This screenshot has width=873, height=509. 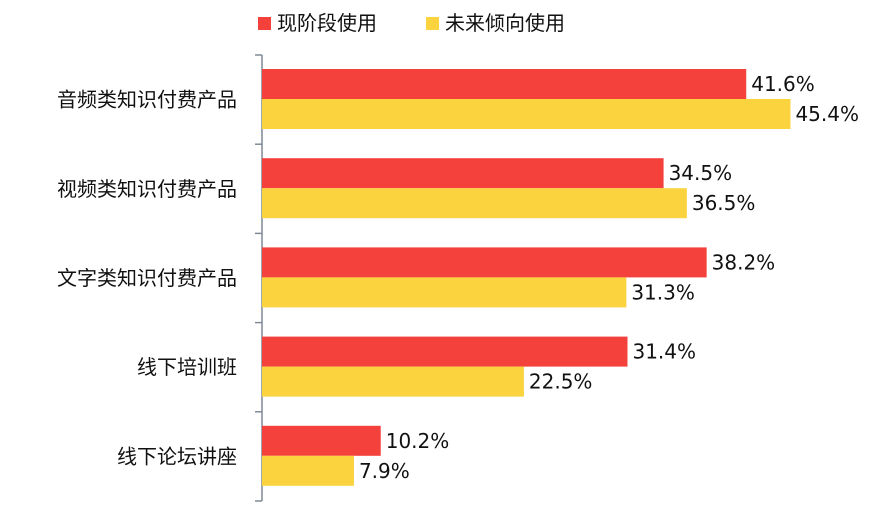 I want to click on data-label: 31.3%, so click(x=663, y=292).